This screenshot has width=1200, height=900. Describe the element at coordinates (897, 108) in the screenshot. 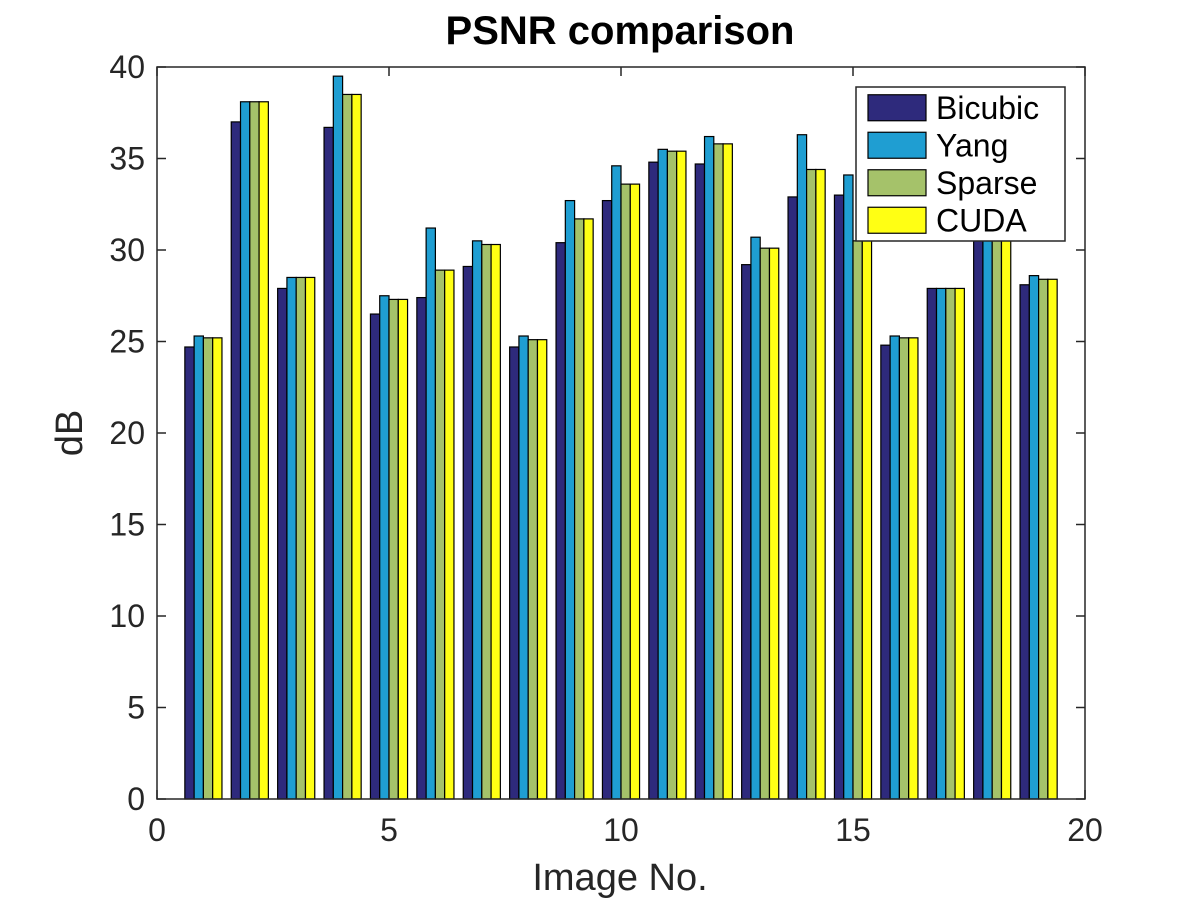

I see `legend-swatch-bicubic` at that location.